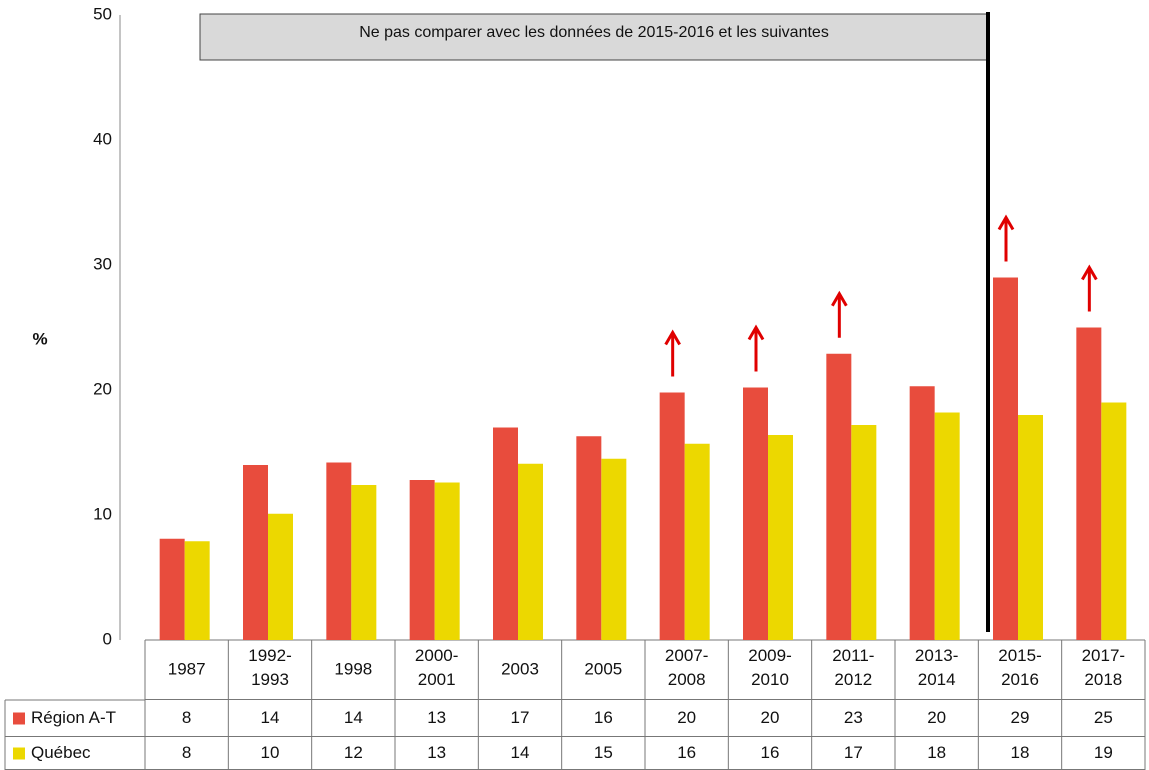 This screenshot has height=770, width=1149. What do you see at coordinates (1020, 717) in the screenshot?
I see `table-value: 29` at bounding box center [1020, 717].